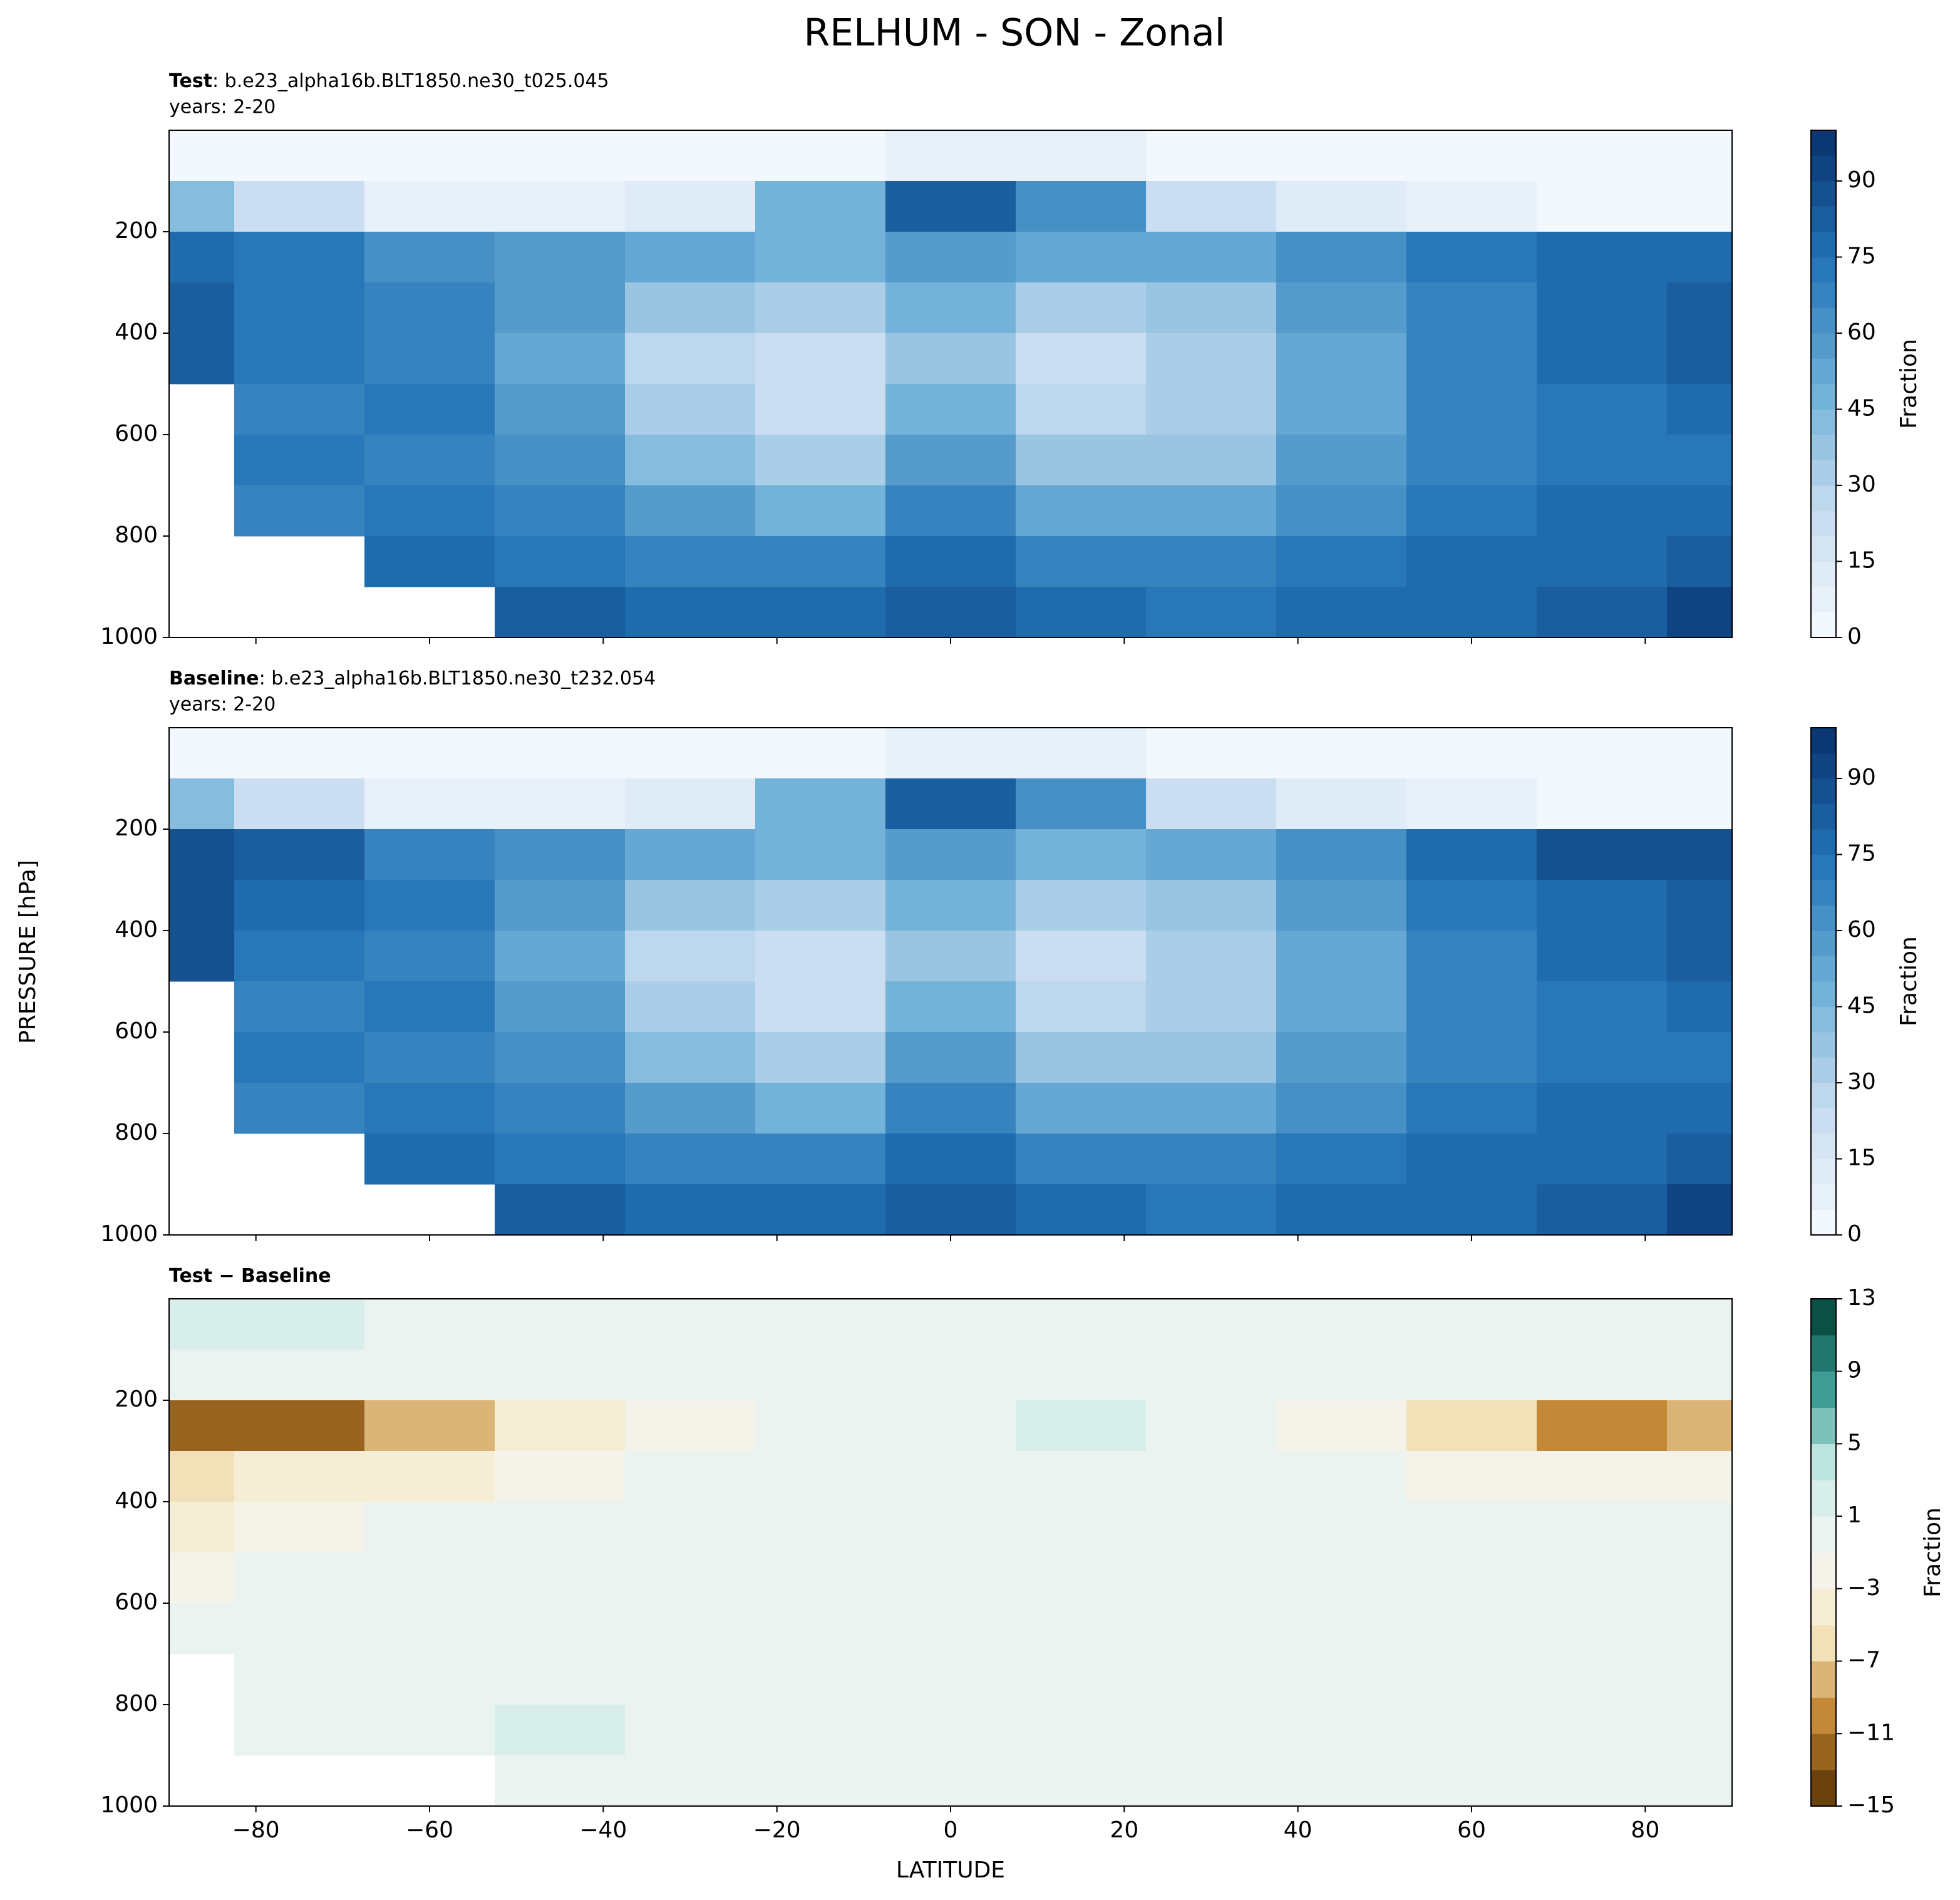 The width and height of the screenshot is (1960, 1900). Describe the element at coordinates (411, 81) in the screenshot. I see `subtitle-text: : b.e23_alpha16b.BLT1850.ne30_t025.045` at that location.